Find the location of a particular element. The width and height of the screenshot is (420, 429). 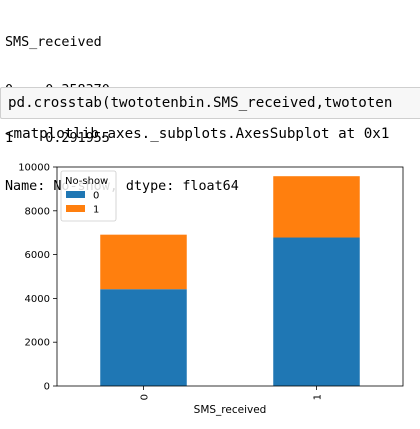

legend-title: No-show is located at coordinates (86, 181).